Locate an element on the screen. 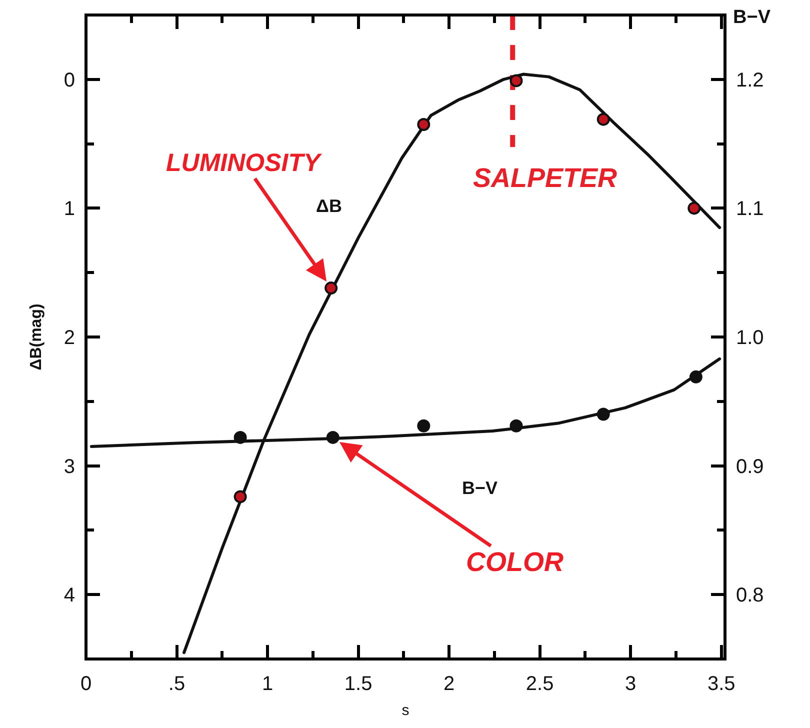 The image size is (810, 728). y2-tick-label: 1.1 is located at coordinates (750, 209).